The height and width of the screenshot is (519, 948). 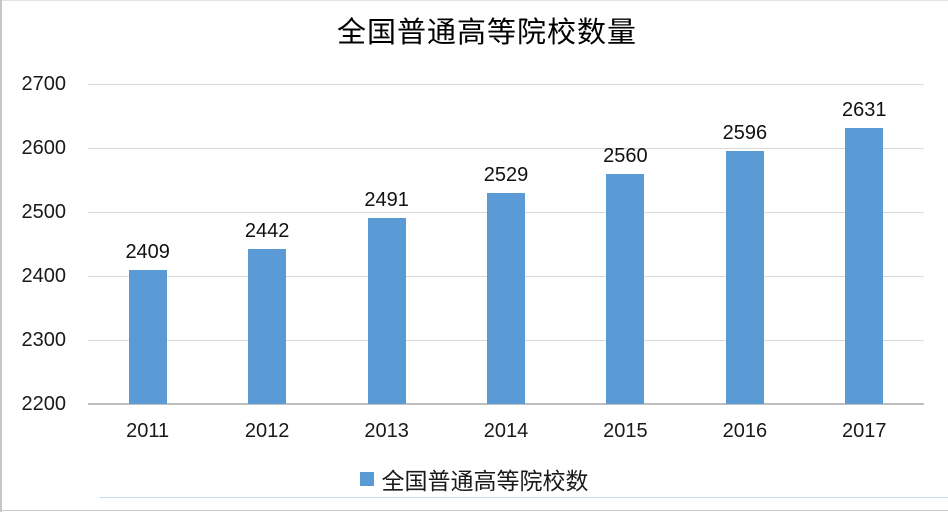 What do you see at coordinates (506, 431) in the screenshot?
I see `x-axis-category-label: 2014` at bounding box center [506, 431].